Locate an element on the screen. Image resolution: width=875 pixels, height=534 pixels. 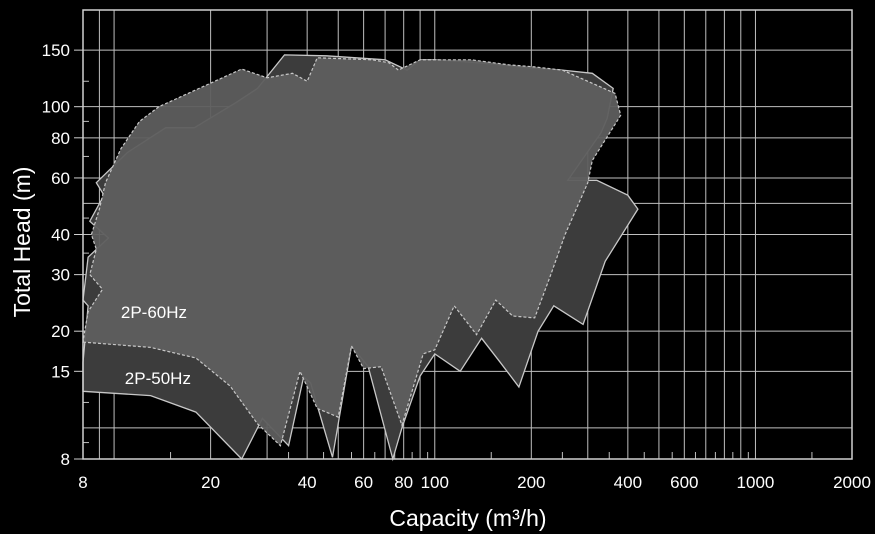
x-tick-label: 80 is located at coordinates (403, 482).